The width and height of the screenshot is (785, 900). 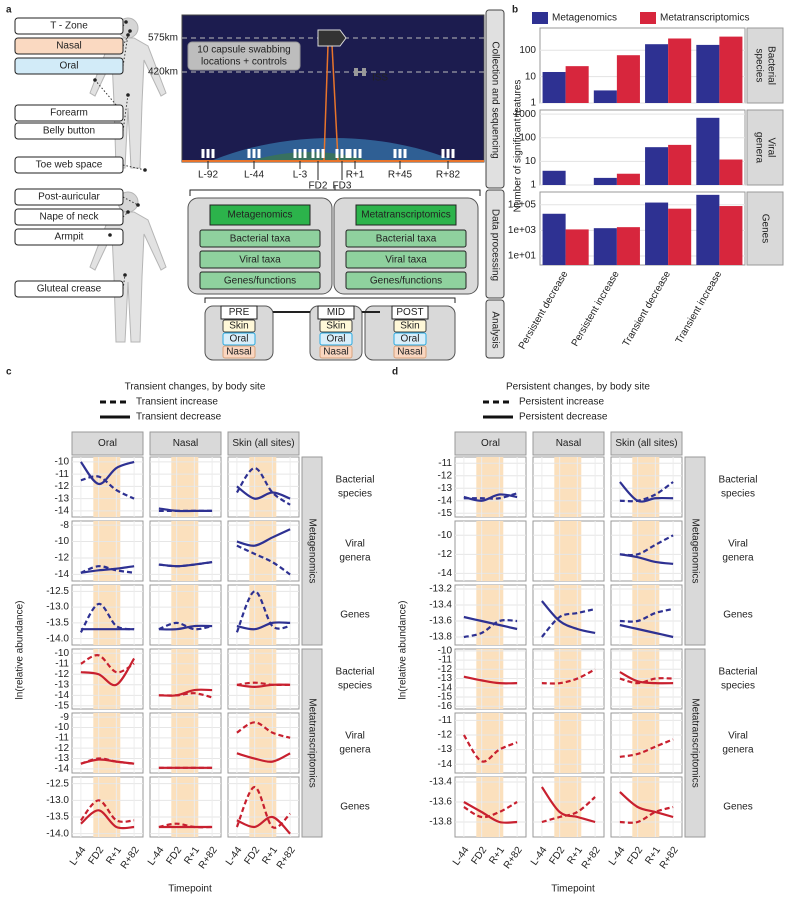 What do you see at coordinates (494, 99) in the screenshot?
I see `stage-label: Collection and sequencing` at bounding box center [494, 99].